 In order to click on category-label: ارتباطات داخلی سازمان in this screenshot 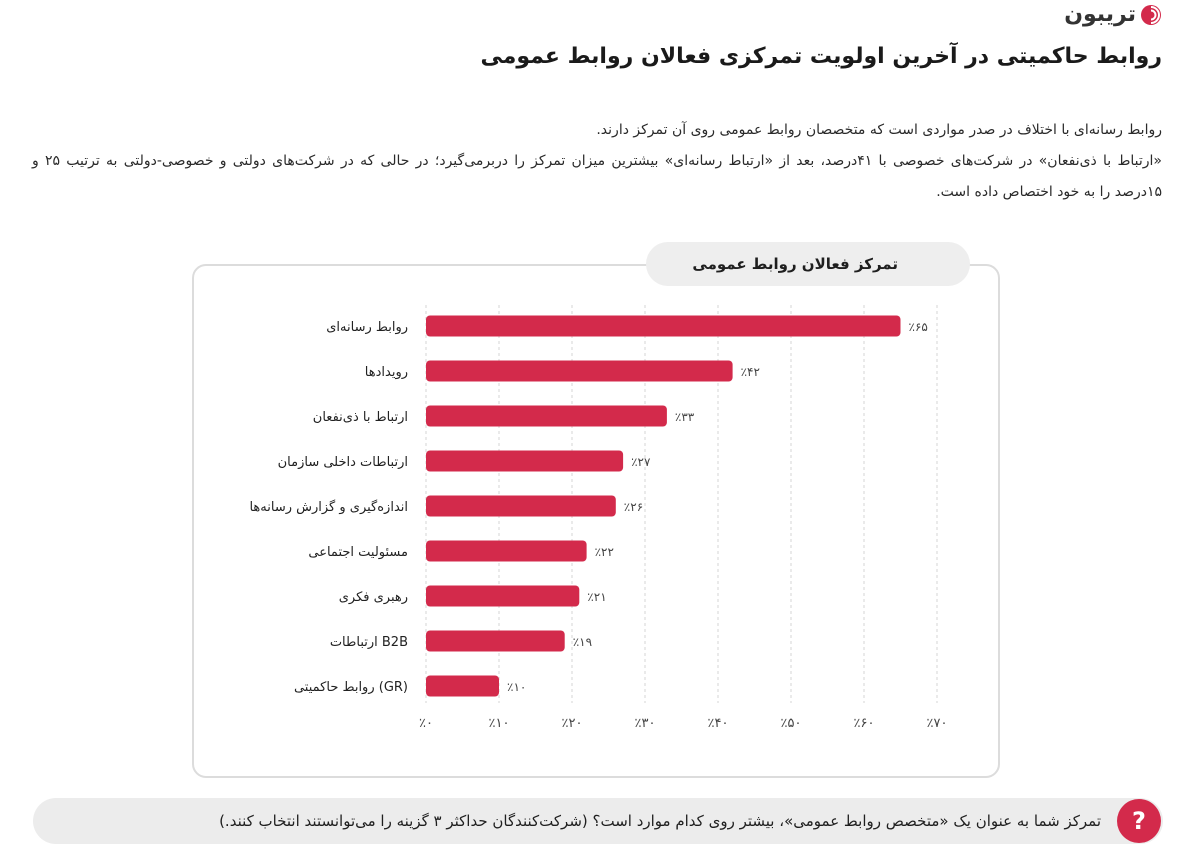, I will do `click(343, 462)`.